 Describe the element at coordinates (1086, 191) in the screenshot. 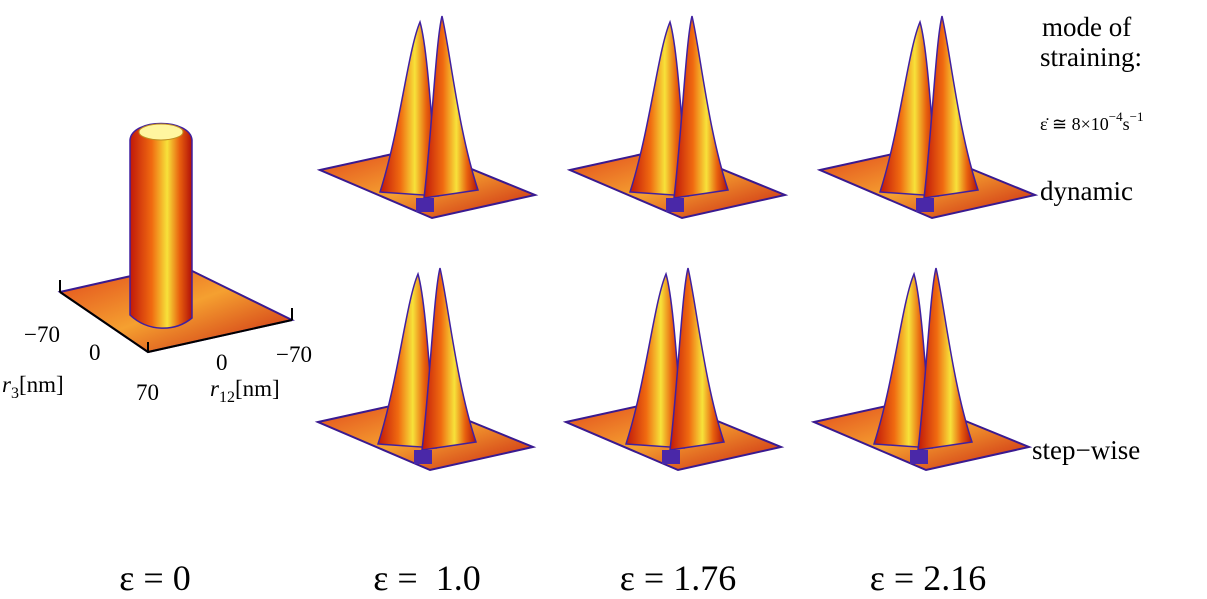

I see `row-label: dynamic` at that location.